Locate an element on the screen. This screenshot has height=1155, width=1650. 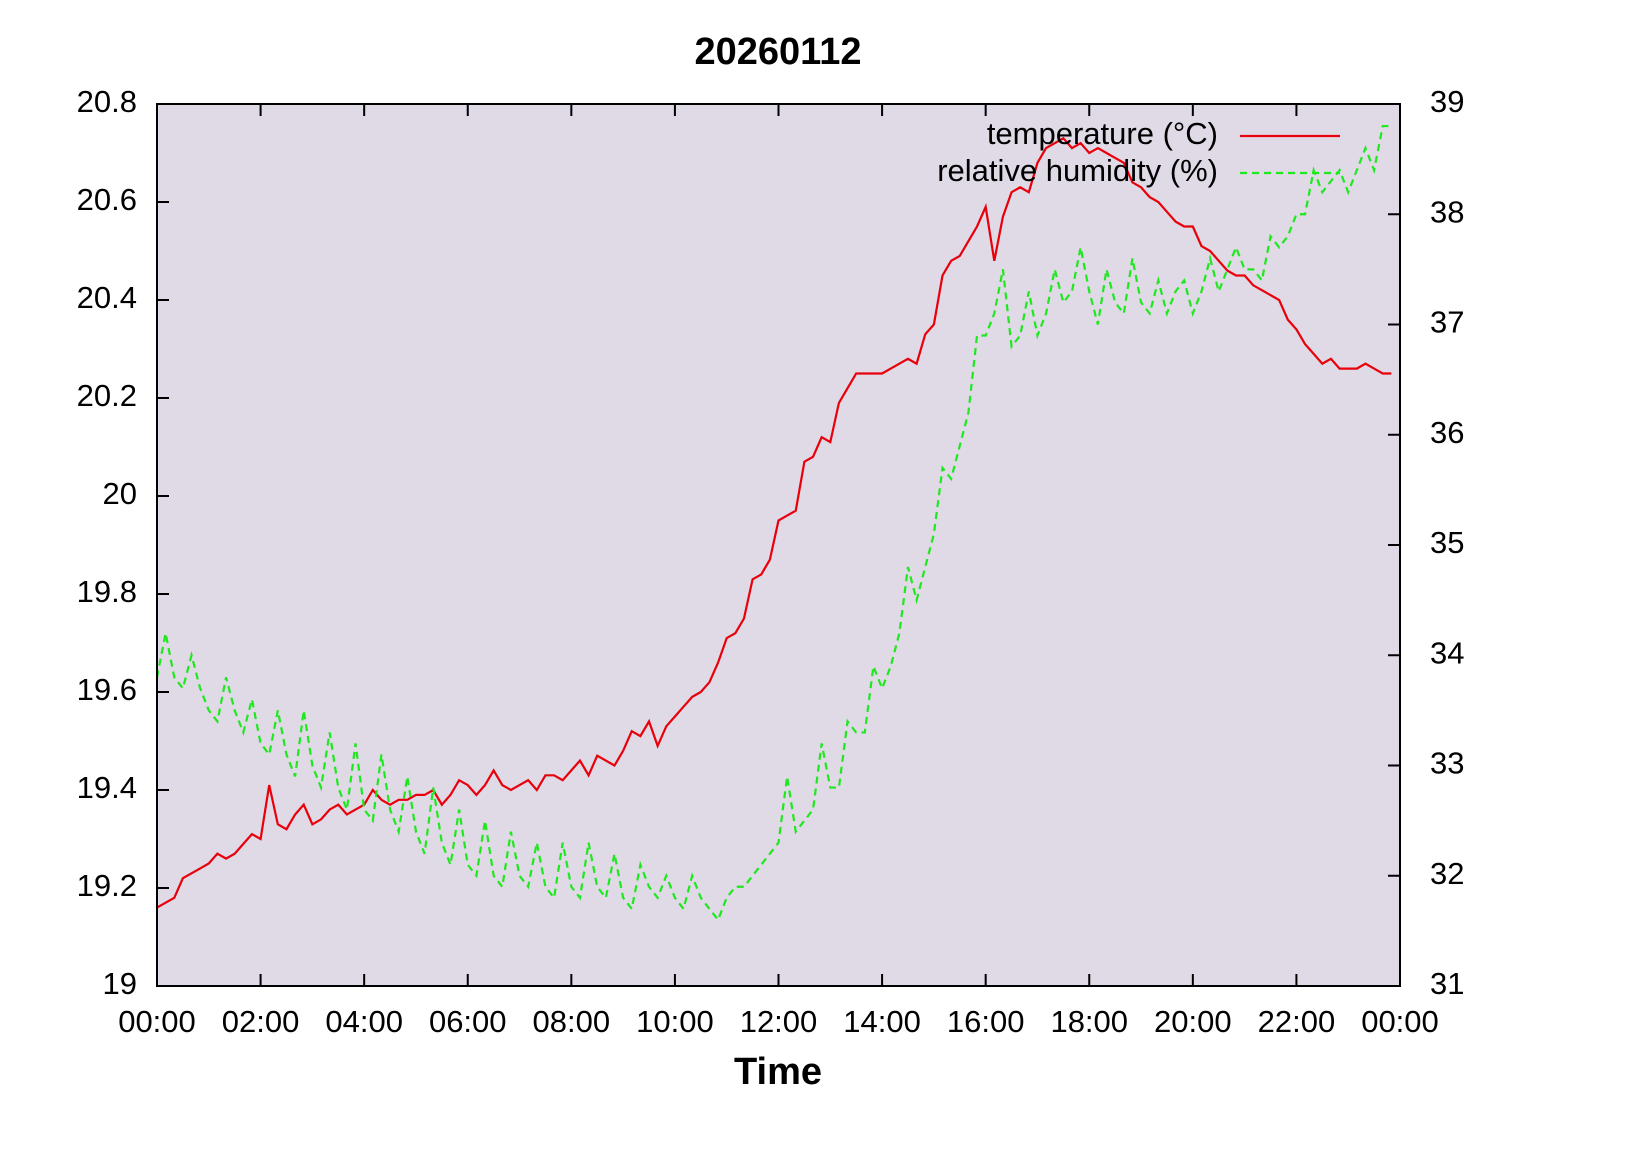
y-tick-label: 20.4 is located at coordinates (107, 297).